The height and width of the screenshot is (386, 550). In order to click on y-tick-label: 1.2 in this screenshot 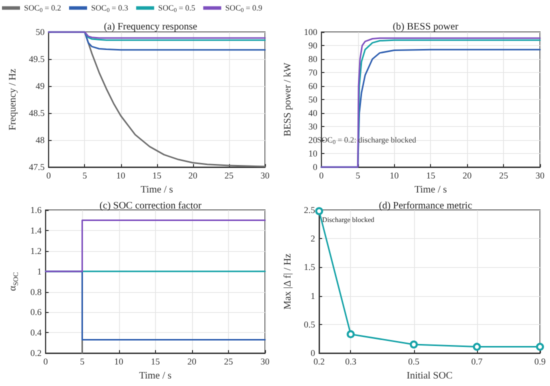, I will do `click(36, 251)`.